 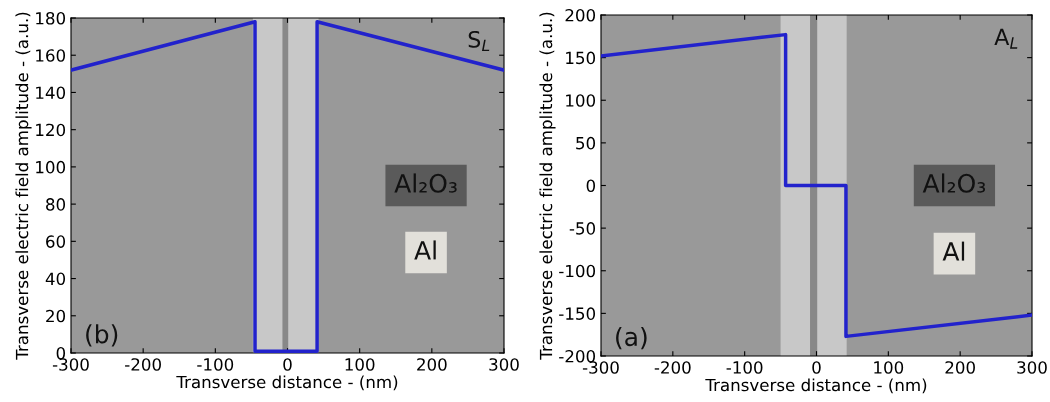 What do you see at coordinates (582, 228) in the screenshot?
I see `y-tick-label: -50` at bounding box center [582, 228].